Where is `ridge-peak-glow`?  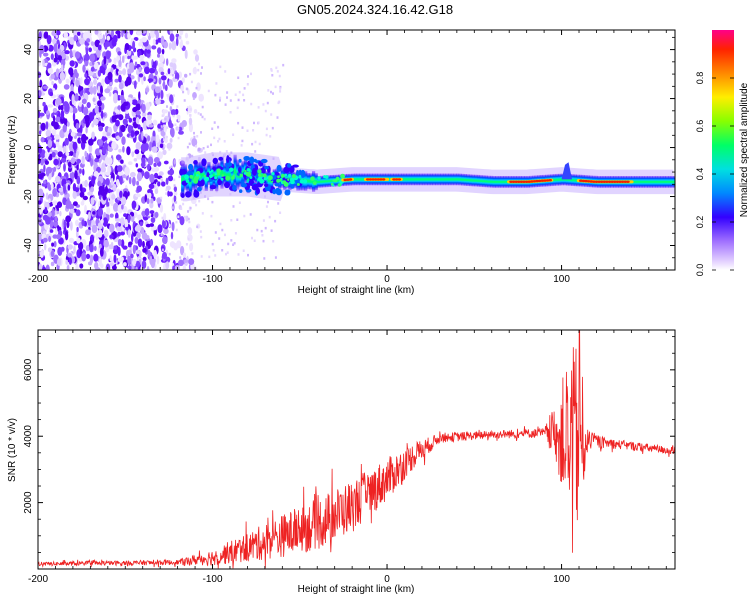
ridge-peak-glow is located at coordinates (631, 182).